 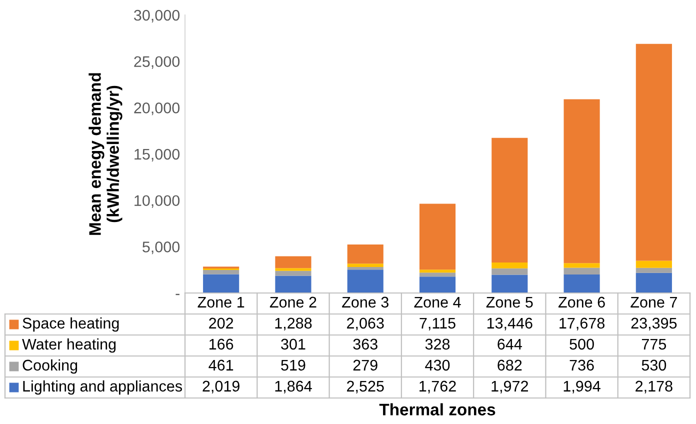 I want to click on y-axis-title: Mean enegy demand (kWh/dwelling/yr), so click(x=105, y=154).